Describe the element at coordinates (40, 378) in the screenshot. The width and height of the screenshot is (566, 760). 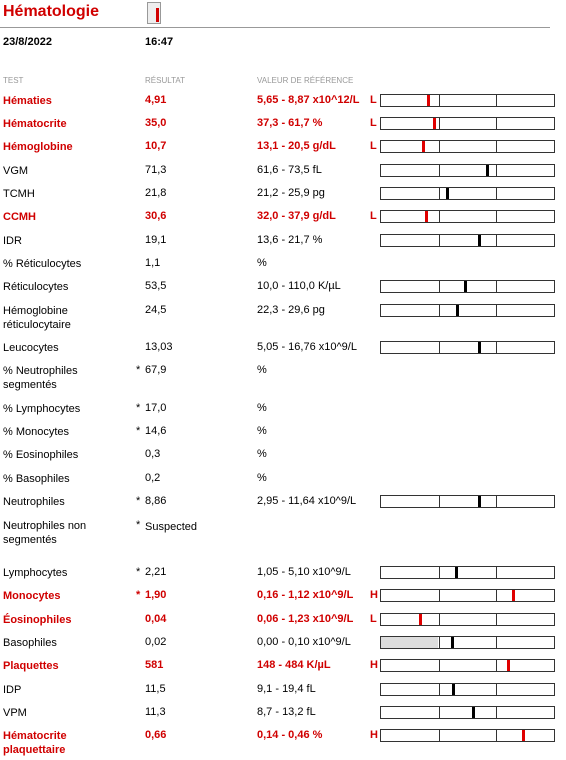
I see `test-name: % Neutrophiles segmentés` at that location.